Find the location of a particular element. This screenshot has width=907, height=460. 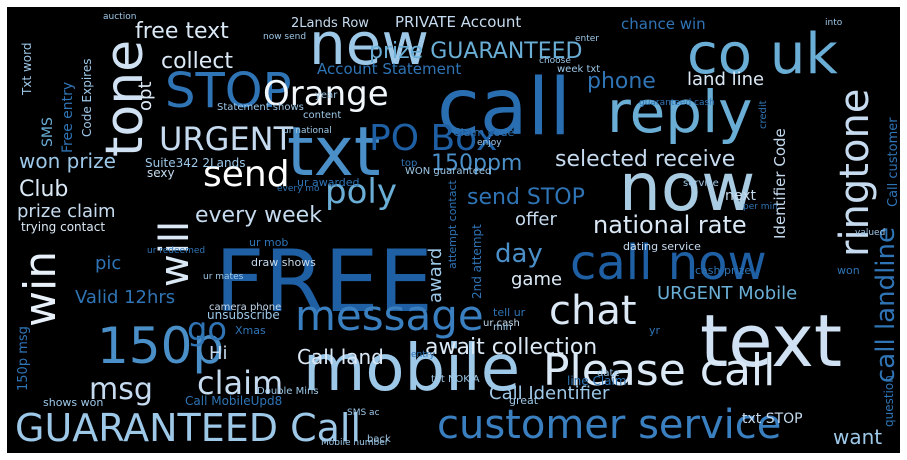

word: Orange is located at coordinates (326, 94).